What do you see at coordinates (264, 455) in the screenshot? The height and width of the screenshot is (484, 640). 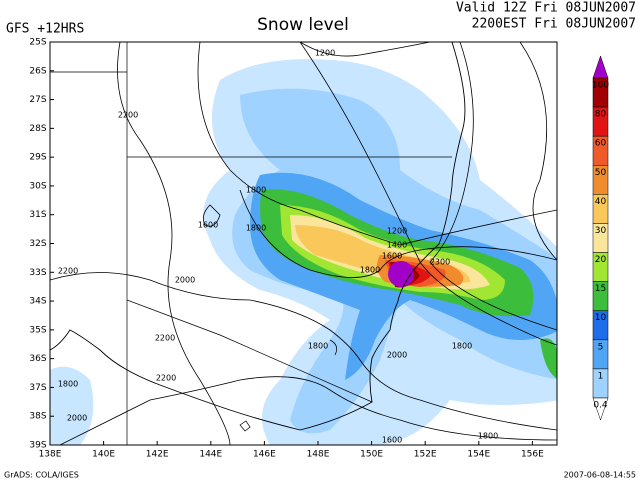 I see `lon-label: 146E` at bounding box center [264, 455].